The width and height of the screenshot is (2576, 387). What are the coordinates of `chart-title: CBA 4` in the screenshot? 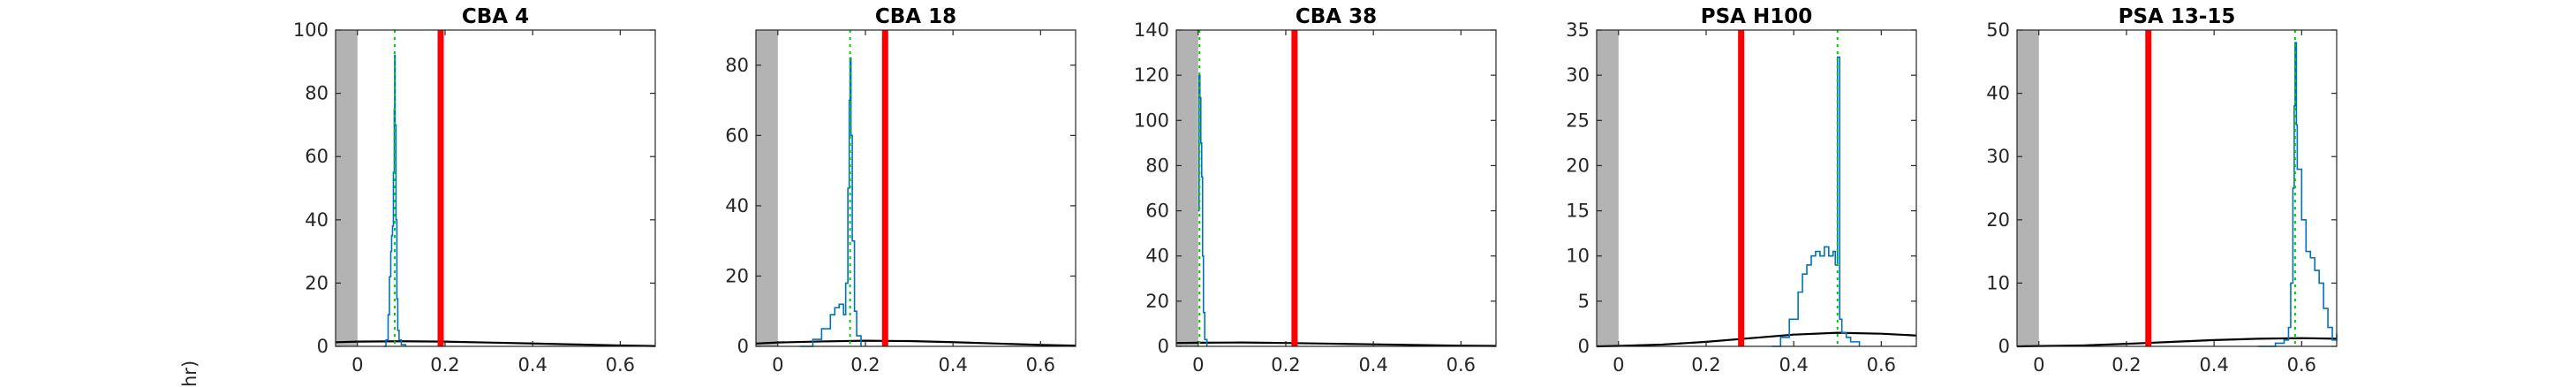 It's located at (495, 16).